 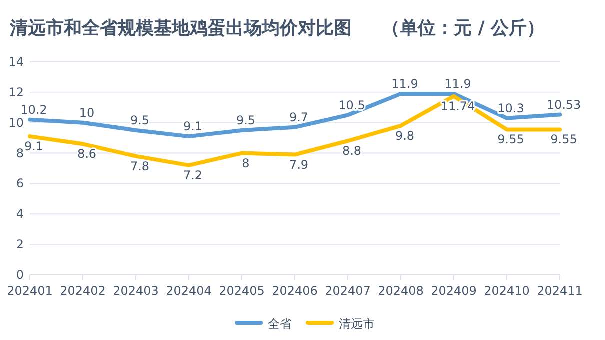 I want to click on x-tick-label: 202411, so click(x=560, y=291).